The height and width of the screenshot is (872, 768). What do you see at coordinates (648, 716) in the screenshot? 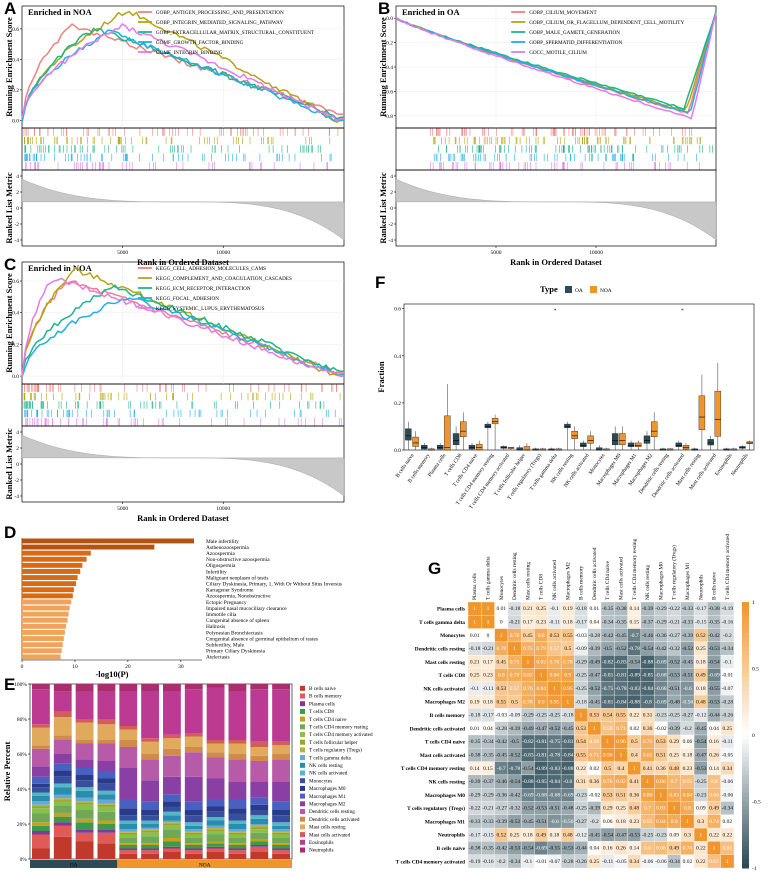
I see `cell-value: 0.31` at bounding box center [648, 716].